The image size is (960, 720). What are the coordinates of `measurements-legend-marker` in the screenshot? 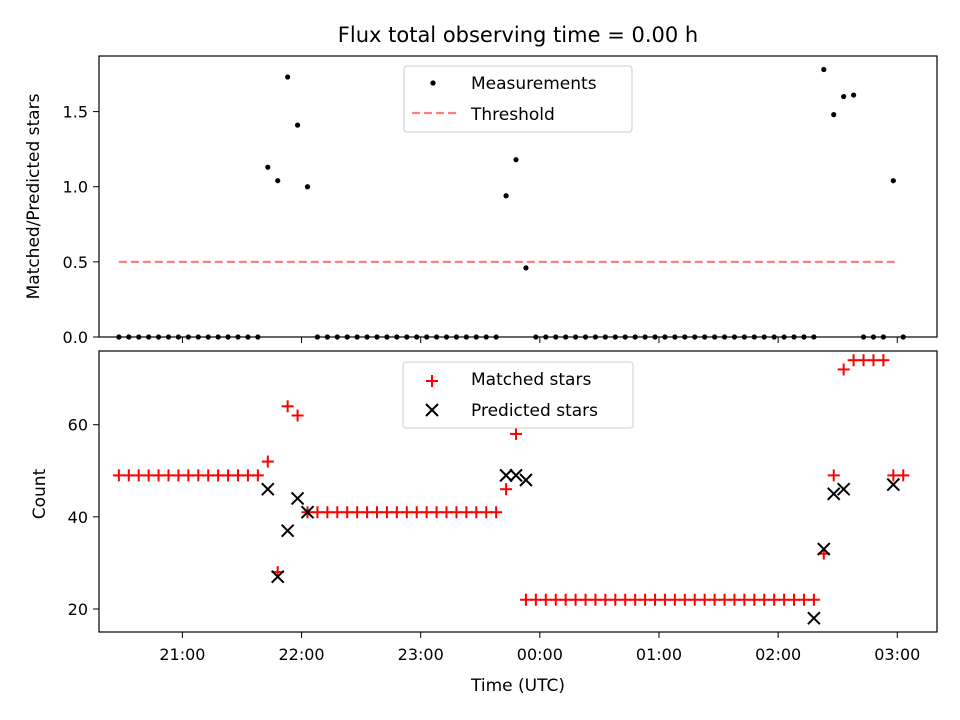 It's located at (433, 83).